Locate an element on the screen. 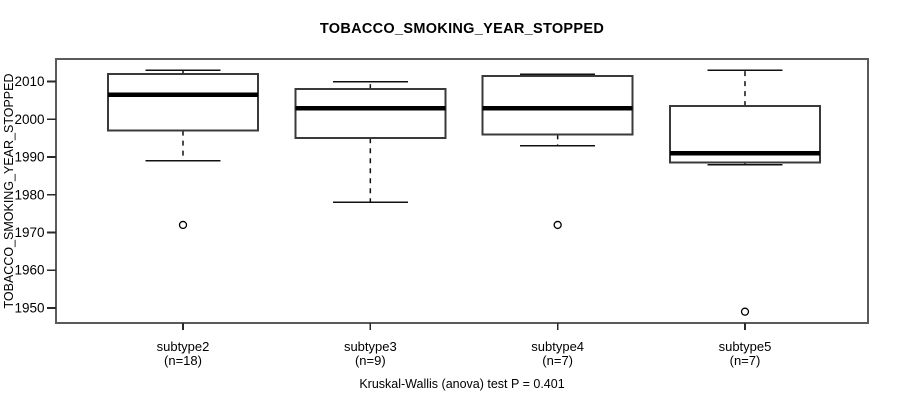 The height and width of the screenshot is (400, 900). x-category-label: subtype5 is located at coordinates (745, 346).